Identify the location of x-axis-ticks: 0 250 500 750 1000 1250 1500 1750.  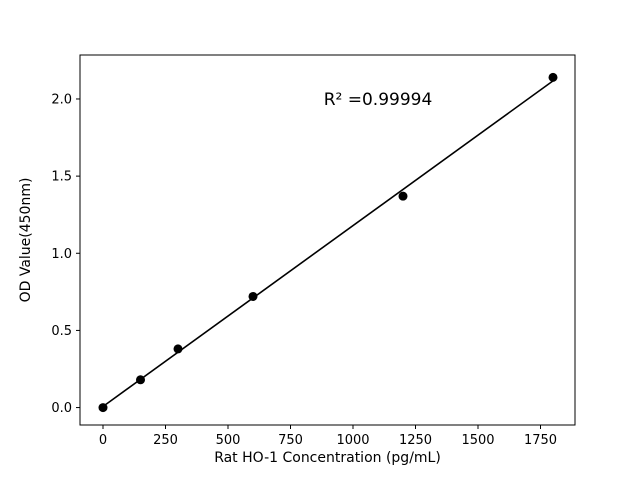
(328, 436).